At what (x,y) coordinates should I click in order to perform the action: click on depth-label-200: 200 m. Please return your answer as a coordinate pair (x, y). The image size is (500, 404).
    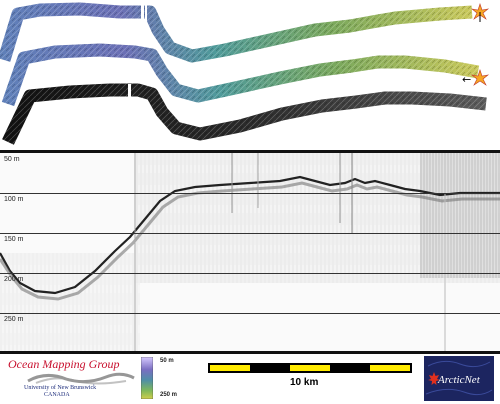
    Looking at the image, I should click on (13, 280).